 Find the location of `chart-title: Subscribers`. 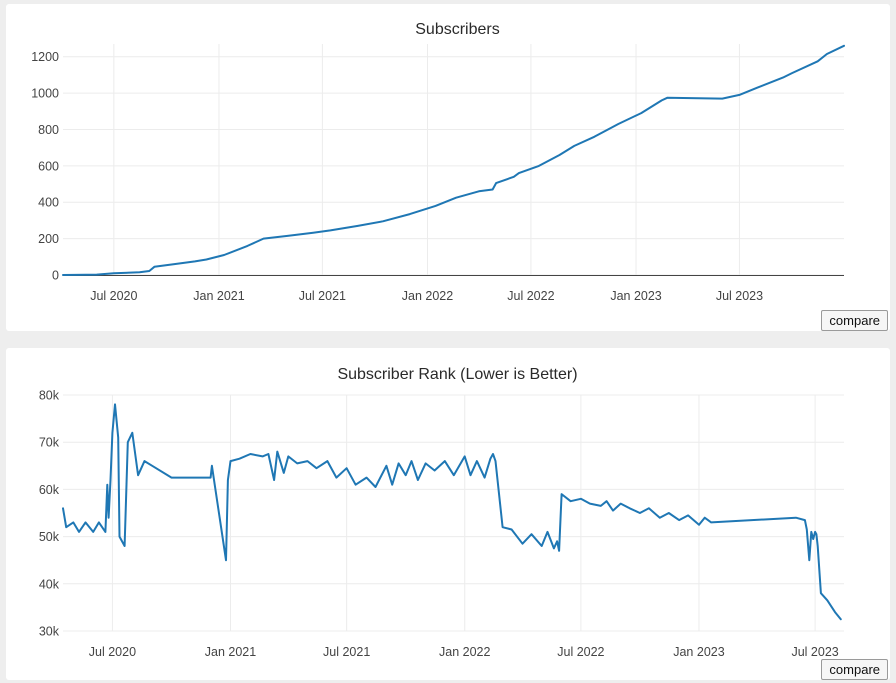

chart-title: Subscribers is located at coordinates (457, 29).